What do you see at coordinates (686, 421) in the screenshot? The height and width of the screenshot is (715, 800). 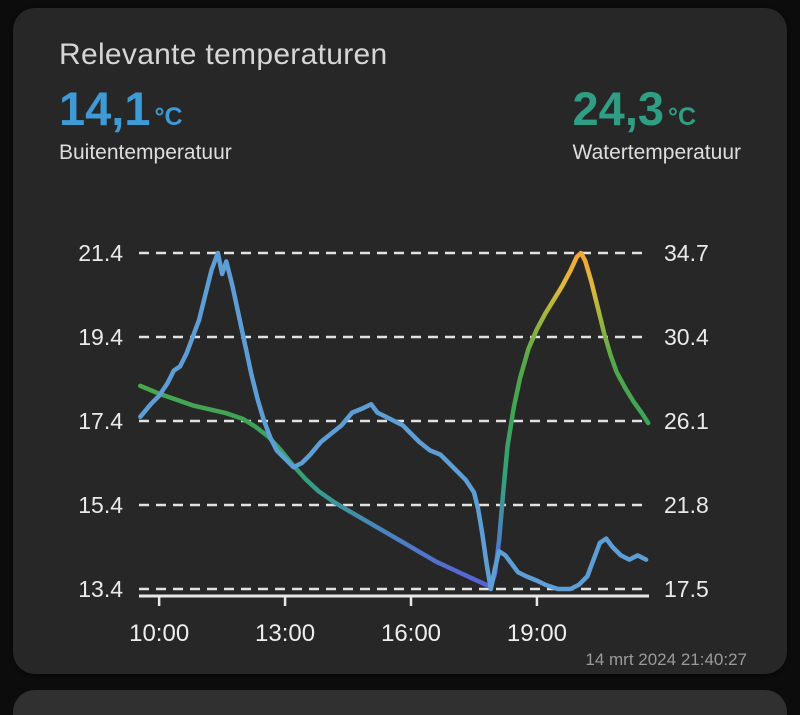 I see `svg-text: 26.1` at bounding box center [686, 421].